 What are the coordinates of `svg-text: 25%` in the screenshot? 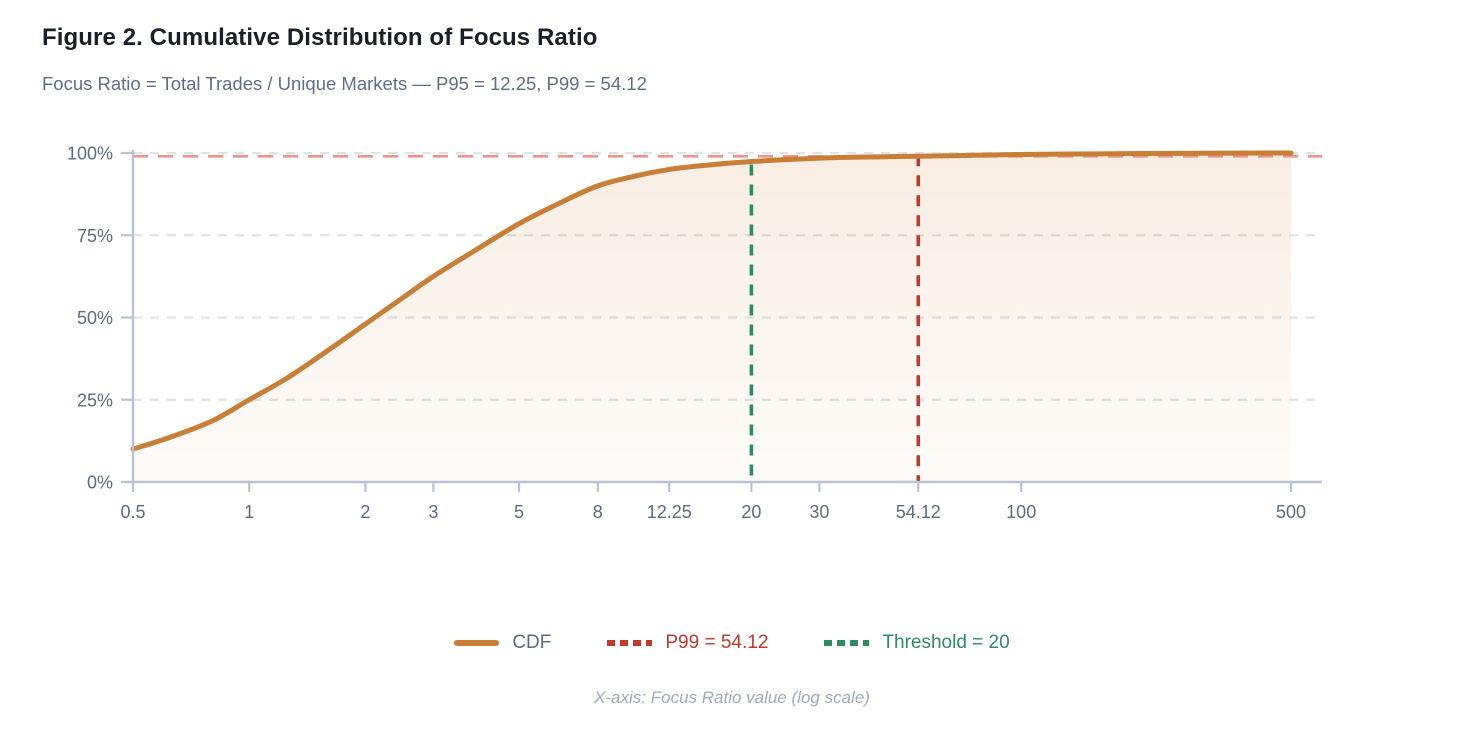 It's located at (95, 400).